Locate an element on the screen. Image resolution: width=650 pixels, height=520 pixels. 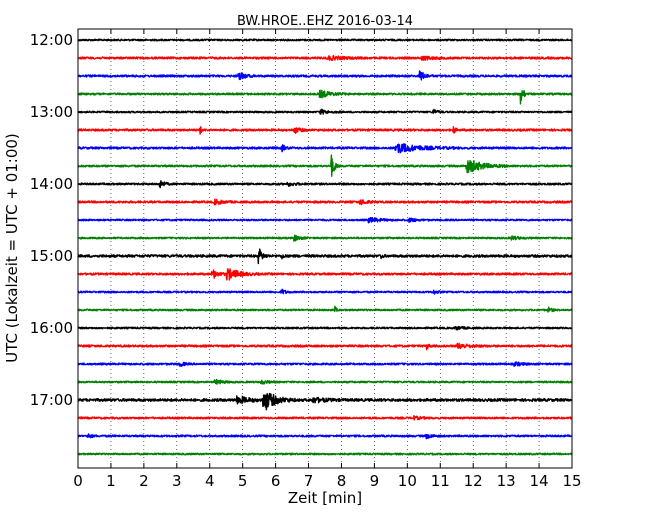
x-tick-label: 11 is located at coordinates (440, 481).